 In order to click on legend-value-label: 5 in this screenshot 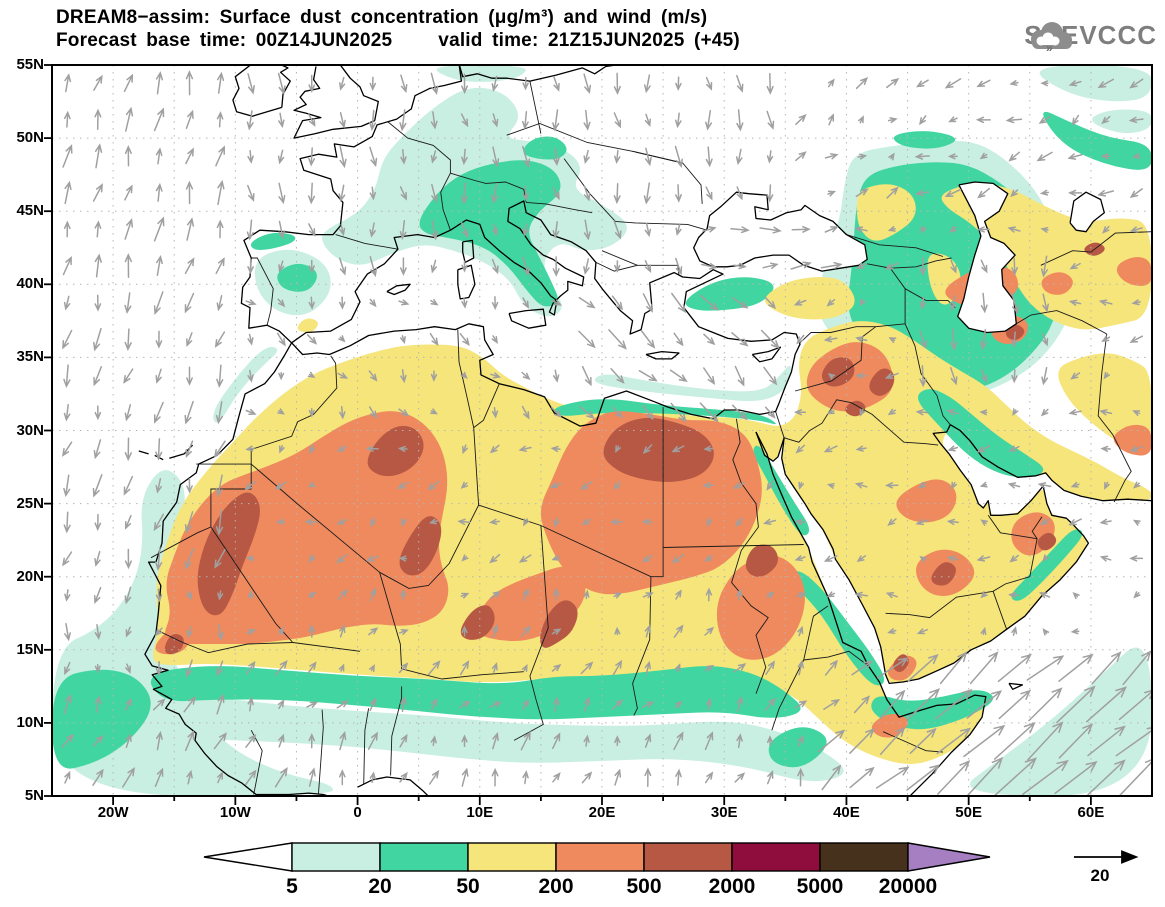, I will do `click(292, 886)`.